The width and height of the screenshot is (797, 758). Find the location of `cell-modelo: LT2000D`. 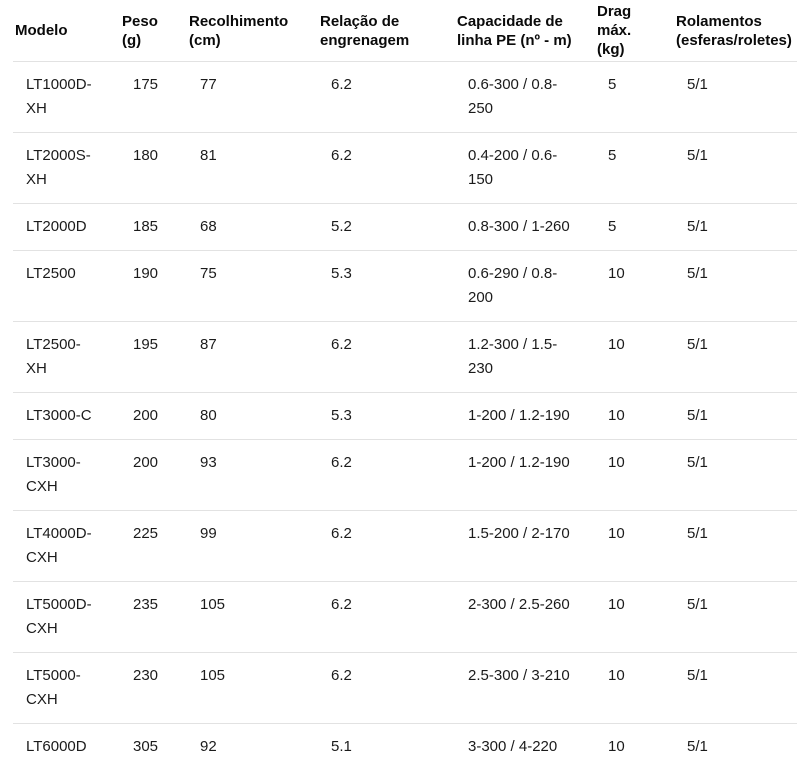

cell-modelo: LT2000D is located at coordinates (66, 227).